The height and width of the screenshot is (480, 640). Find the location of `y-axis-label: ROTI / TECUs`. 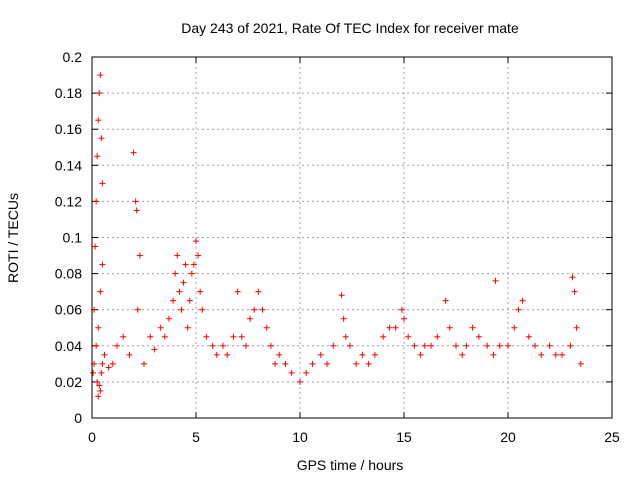

y-axis-label: ROTI / TECUs is located at coordinates (13, 238).